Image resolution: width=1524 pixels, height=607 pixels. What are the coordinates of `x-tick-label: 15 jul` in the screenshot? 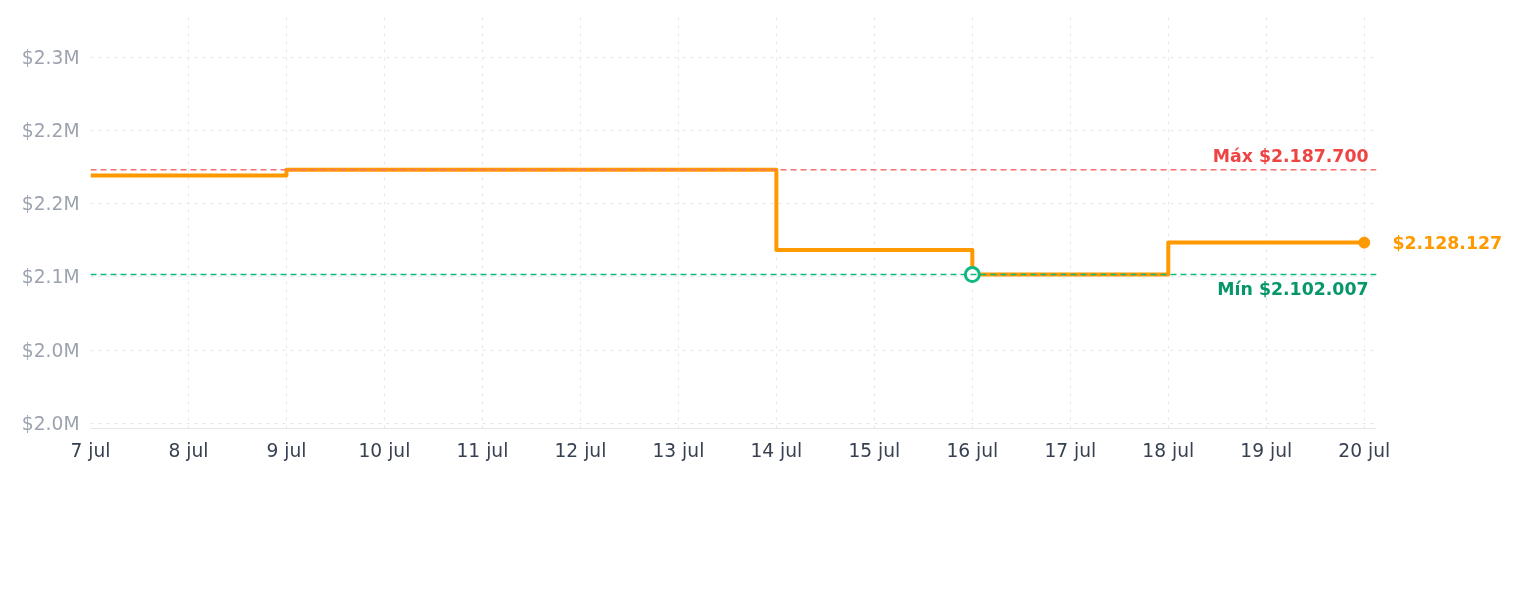 It's located at (874, 450).